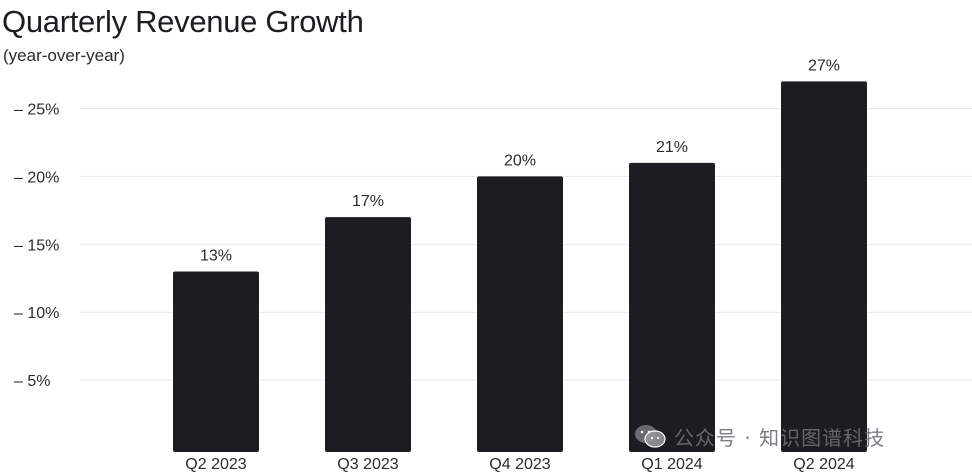 The height and width of the screenshot is (473, 972). What do you see at coordinates (36, 313) in the screenshot?
I see `y-tick-label: – 10%` at bounding box center [36, 313].